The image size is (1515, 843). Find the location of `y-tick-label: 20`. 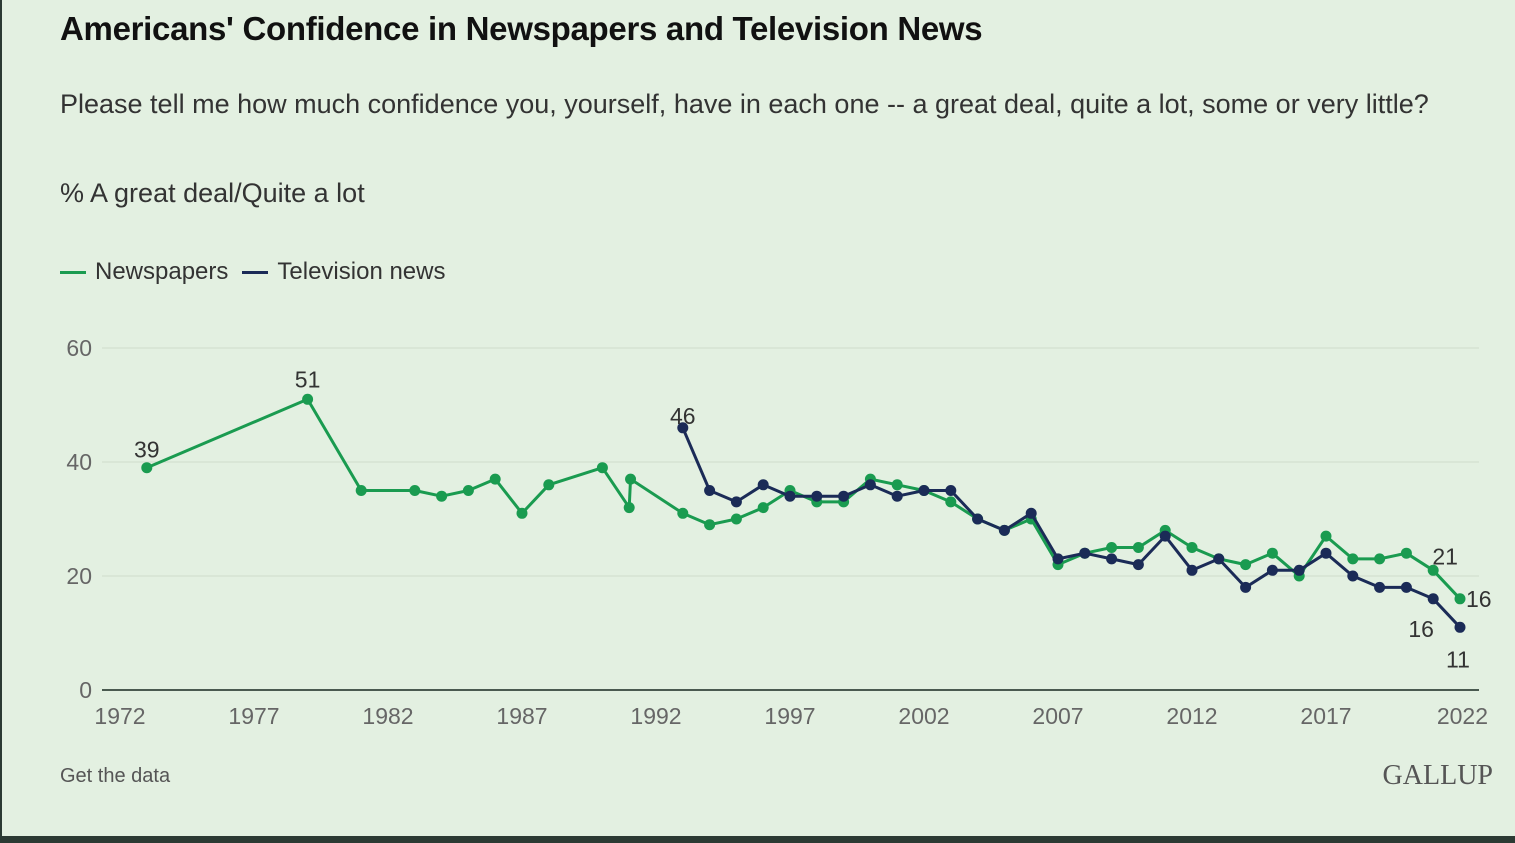

y-tick-label: 20 is located at coordinates (79, 576).